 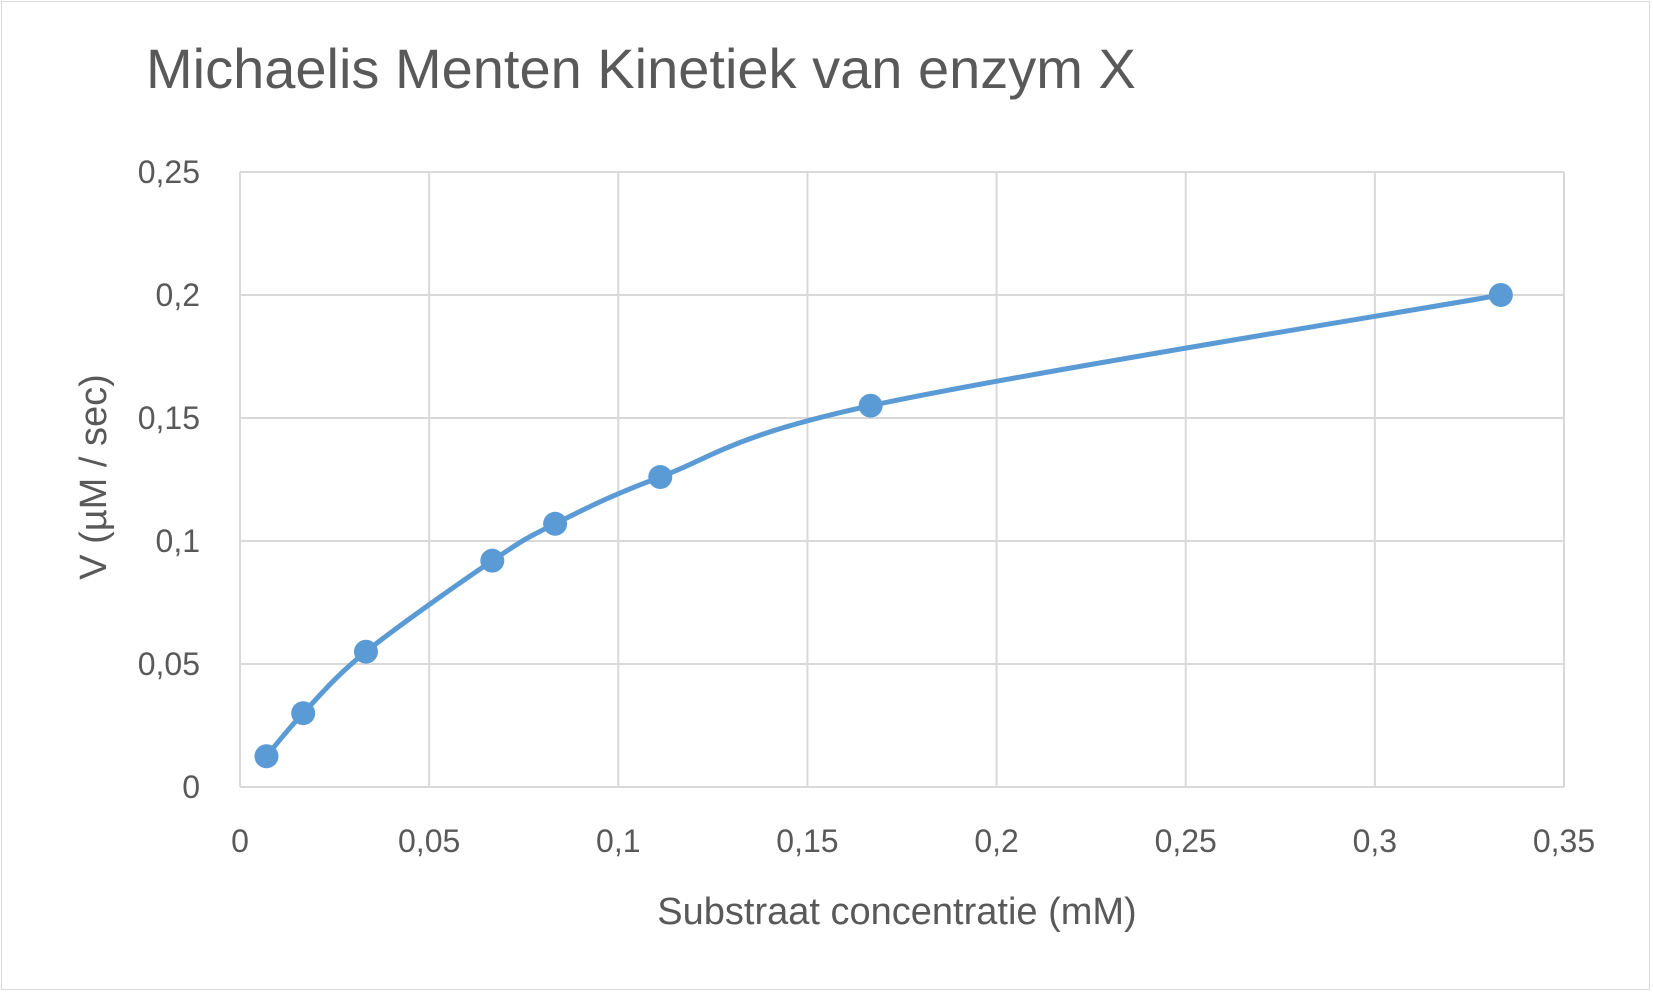 I want to click on x-tick-label: 0,3, so click(x=1375, y=841).